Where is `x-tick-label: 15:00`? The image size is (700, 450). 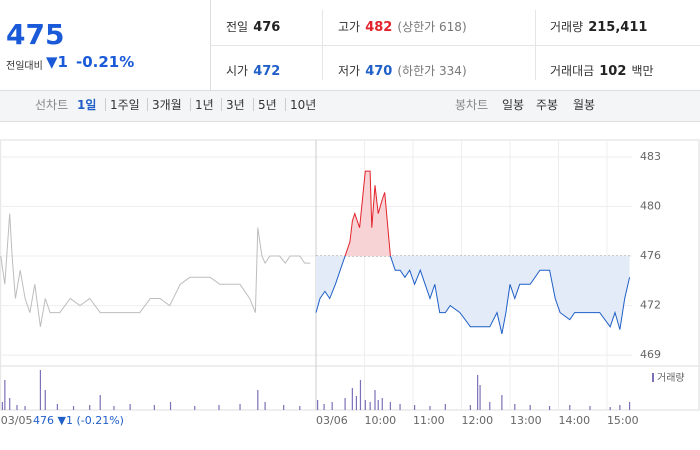 x-tick-label: 15:00 is located at coordinates (623, 420).